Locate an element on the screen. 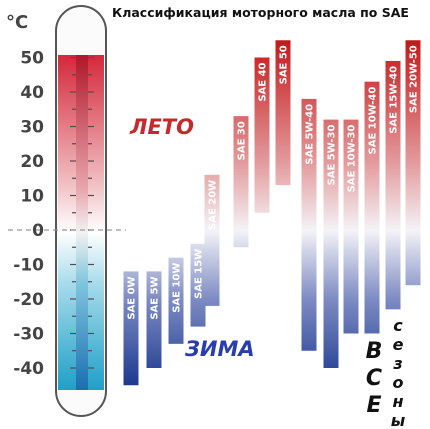 The height and width of the screenshot is (429, 430). unit-label: °C is located at coordinates (17, 22).